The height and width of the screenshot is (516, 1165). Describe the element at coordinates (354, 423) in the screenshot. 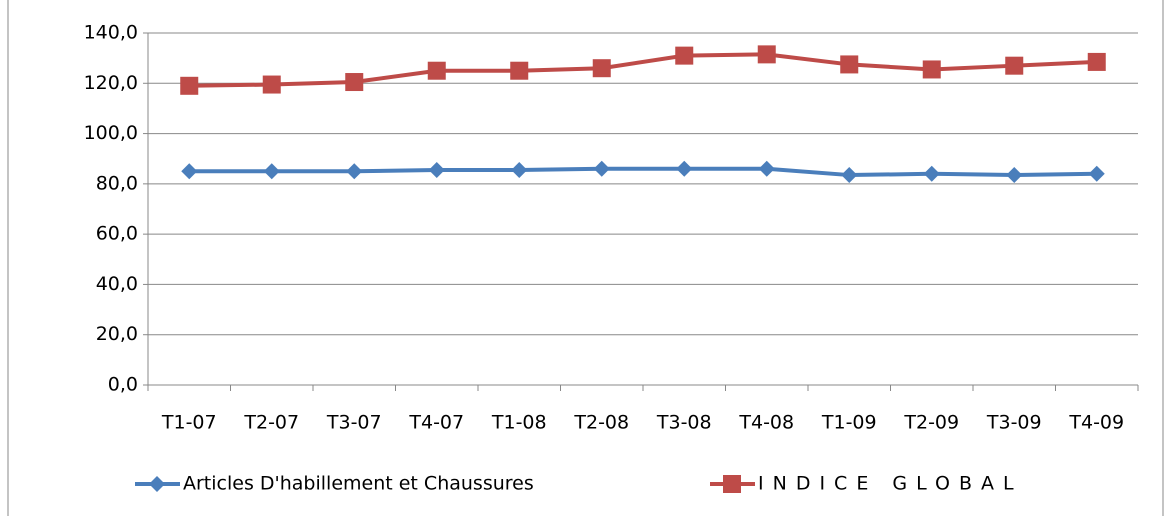

I see `x-tick-label: T3-07` at that location.